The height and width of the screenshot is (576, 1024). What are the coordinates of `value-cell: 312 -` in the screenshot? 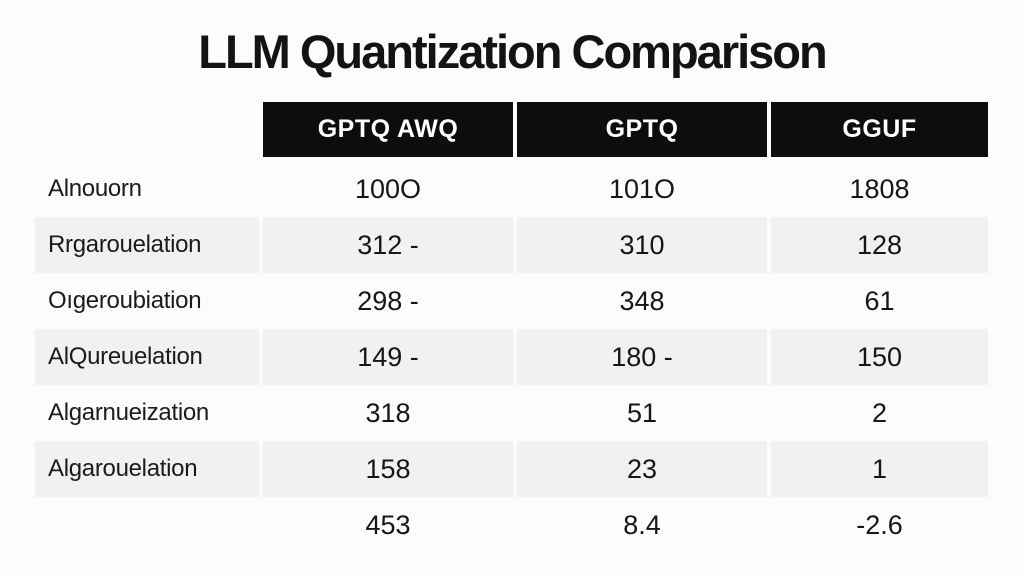 It's located at (388, 245).